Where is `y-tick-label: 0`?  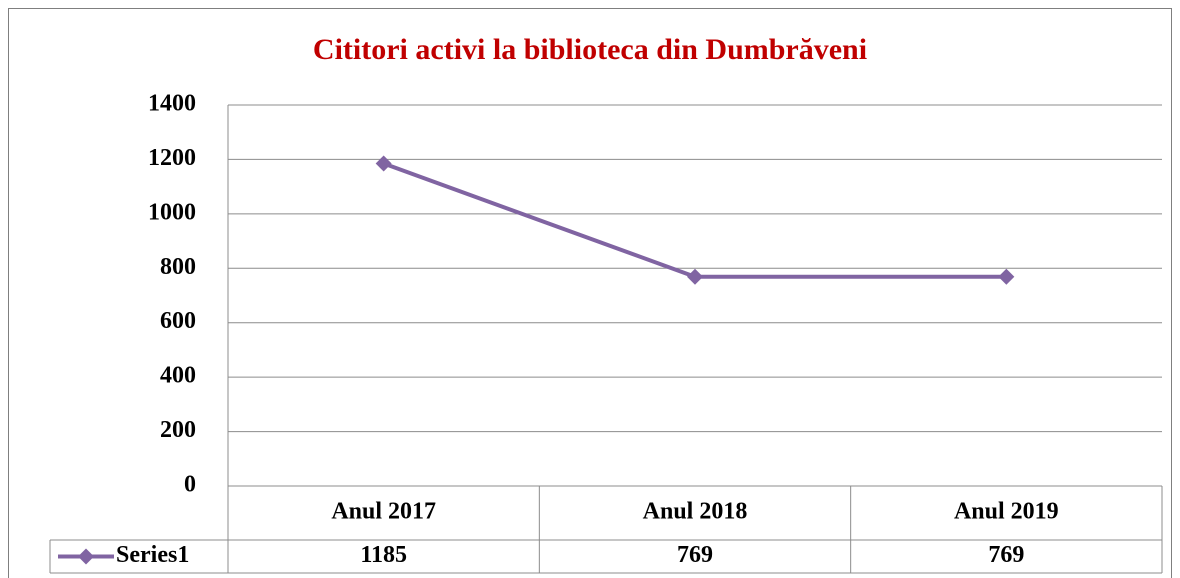
y-tick-label: 0 is located at coordinates (190, 485).